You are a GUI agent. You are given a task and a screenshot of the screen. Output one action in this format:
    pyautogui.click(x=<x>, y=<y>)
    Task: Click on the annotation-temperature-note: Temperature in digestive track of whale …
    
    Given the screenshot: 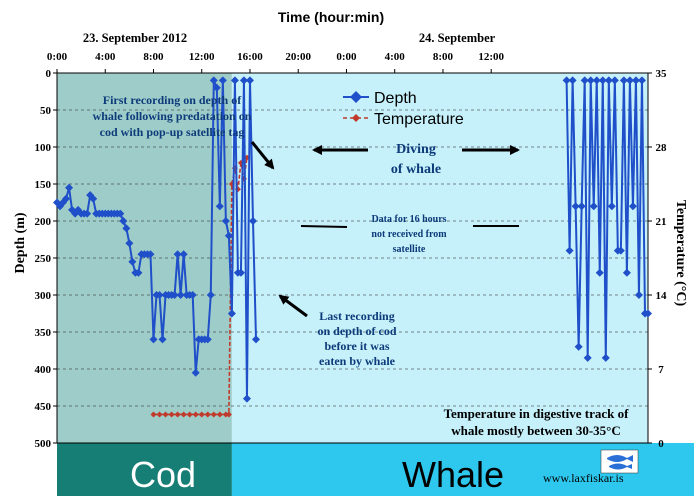 What is the action you would take?
    pyautogui.click(x=537, y=422)
    